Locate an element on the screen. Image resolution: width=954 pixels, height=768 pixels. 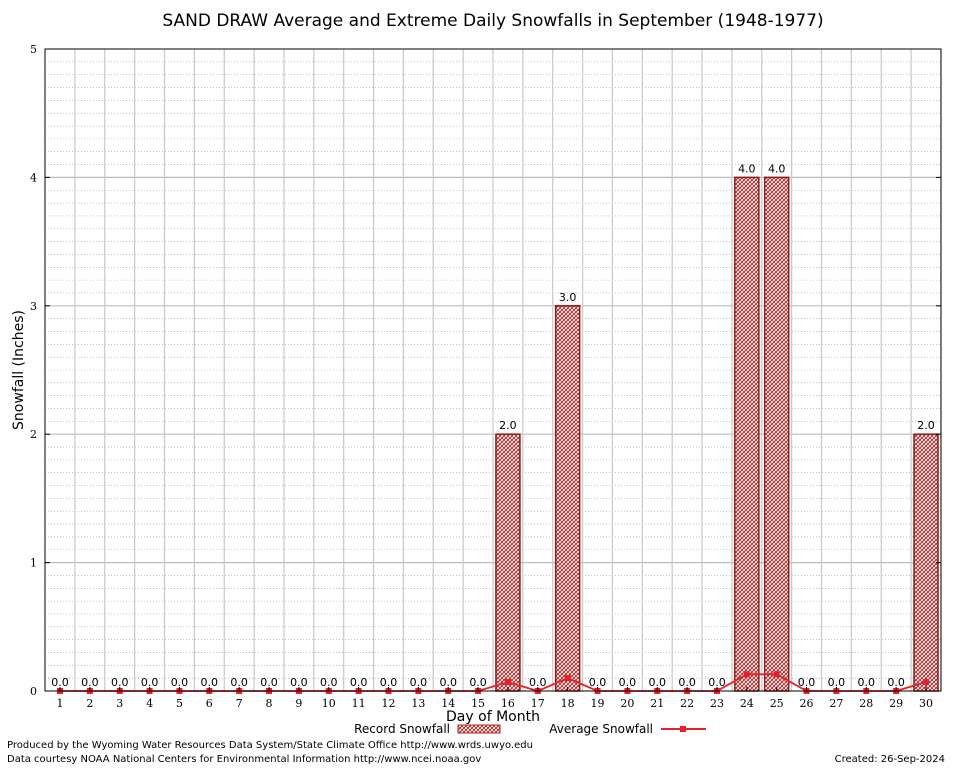
x-tick-label-1: 1 is located at coordinates (60, 703).